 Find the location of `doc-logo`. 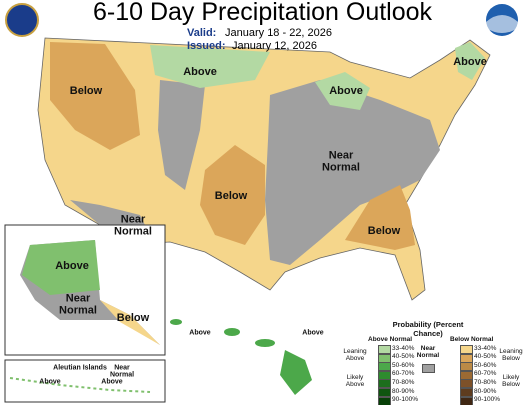

doc-logo is located at coordinates (22, 20).